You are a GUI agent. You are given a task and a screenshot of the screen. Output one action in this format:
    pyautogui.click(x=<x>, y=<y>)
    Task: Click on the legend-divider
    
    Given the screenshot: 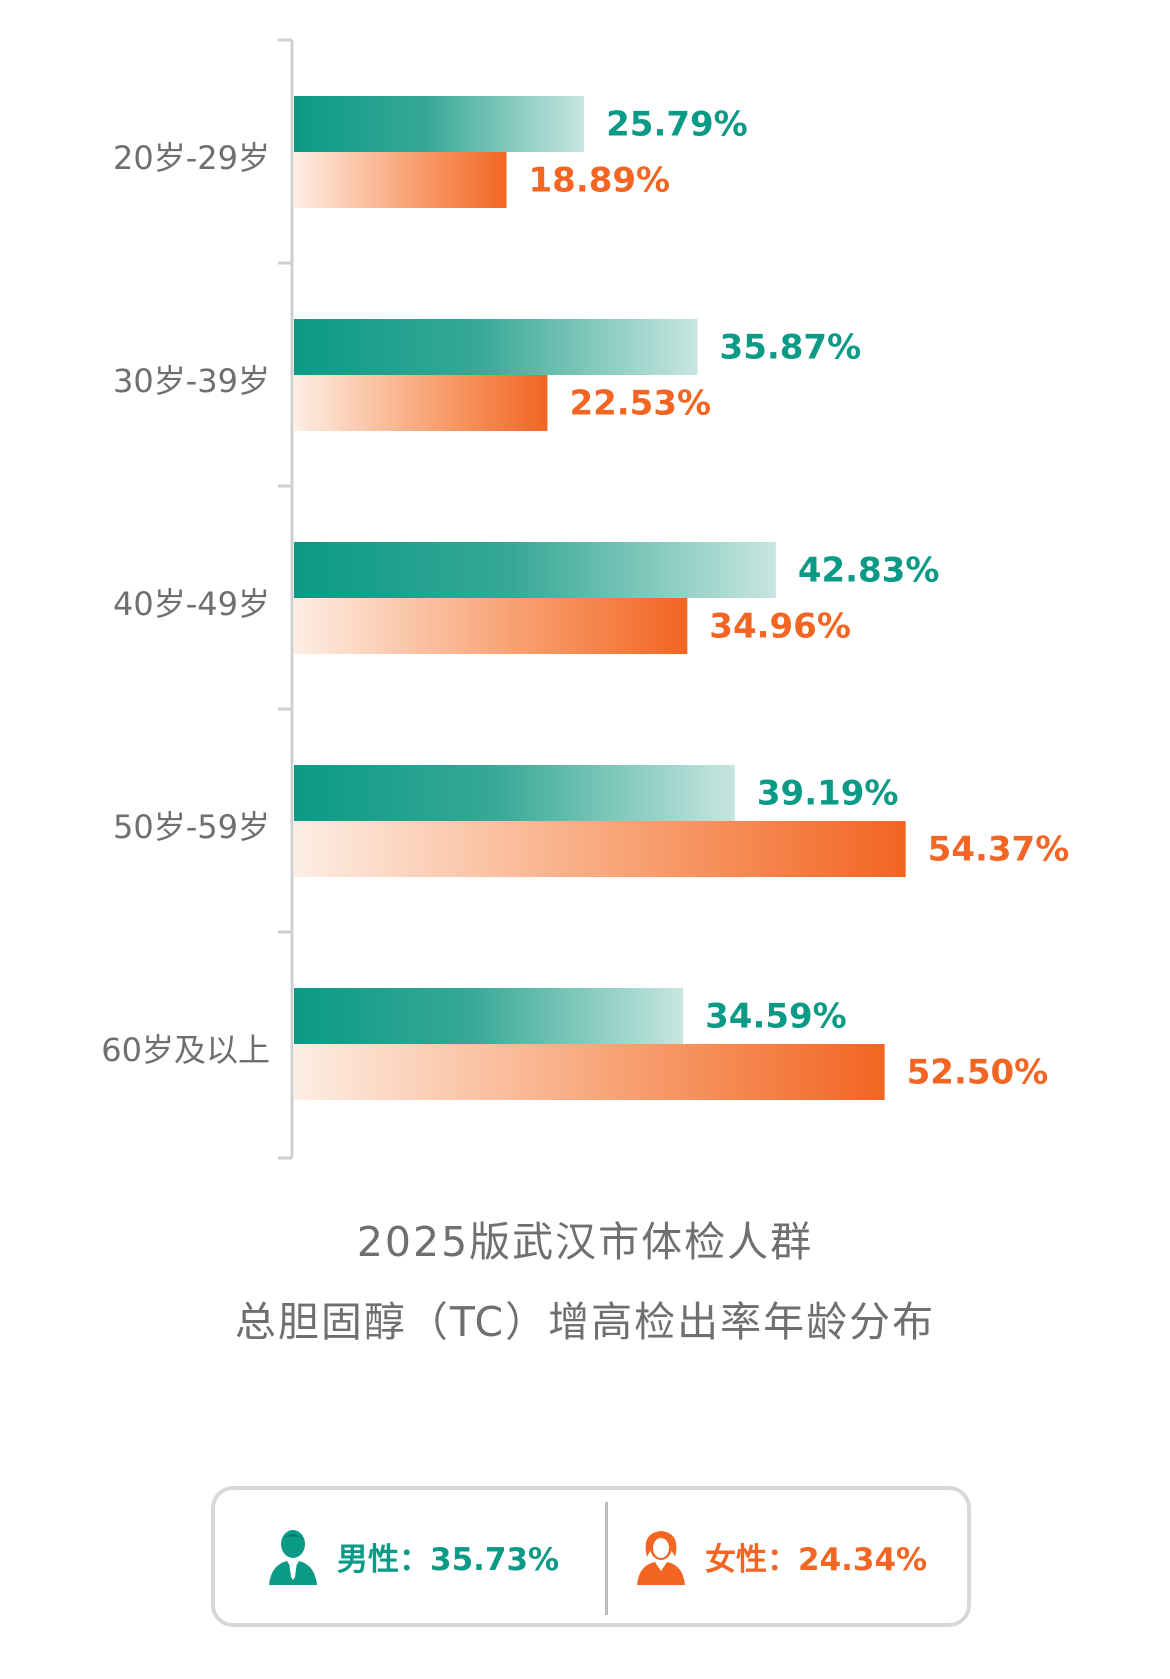 What is the action you would take?
    pyautogui.click(x=606, y=1558)
    